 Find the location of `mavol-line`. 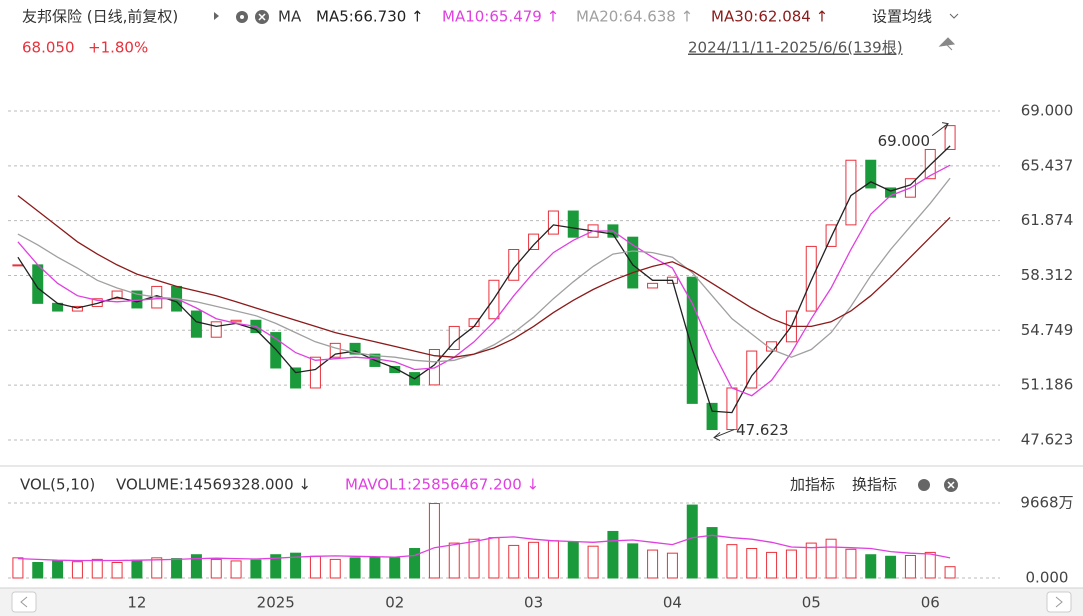

mavol-line is located at coordinates (484, 548).